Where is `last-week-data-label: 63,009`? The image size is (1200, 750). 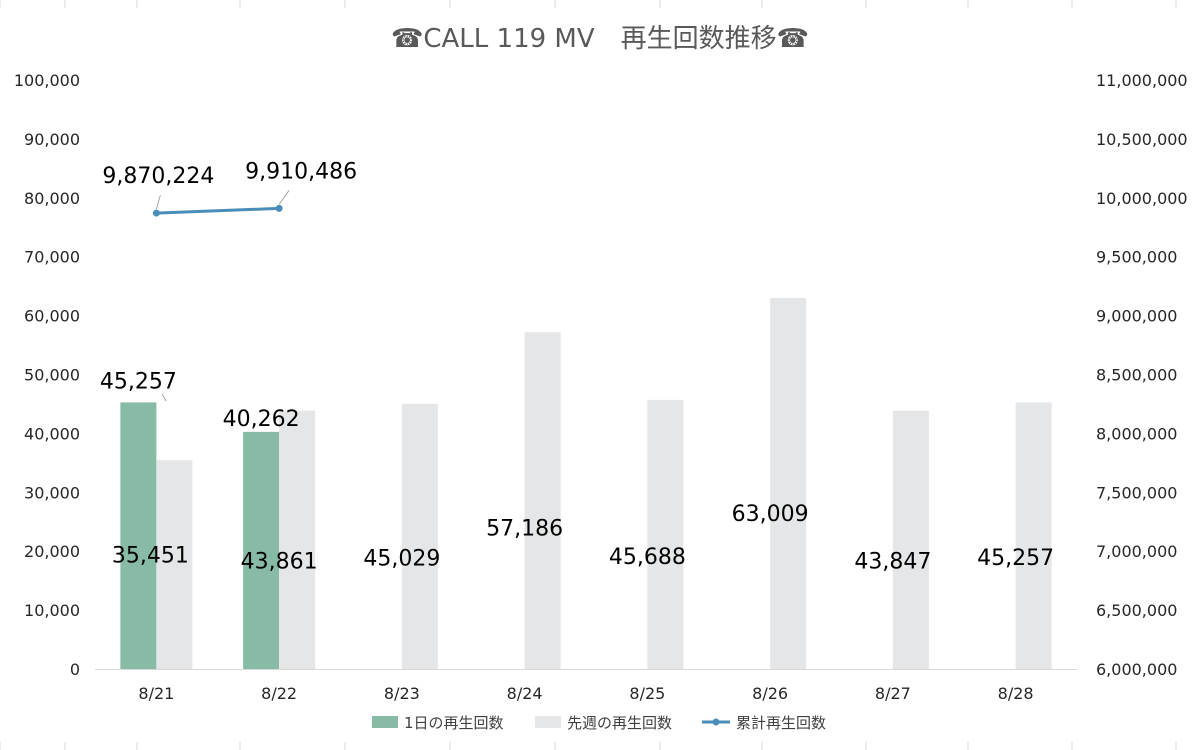 last-week-data-label: 63,009 is located at coordinates (770, 514).